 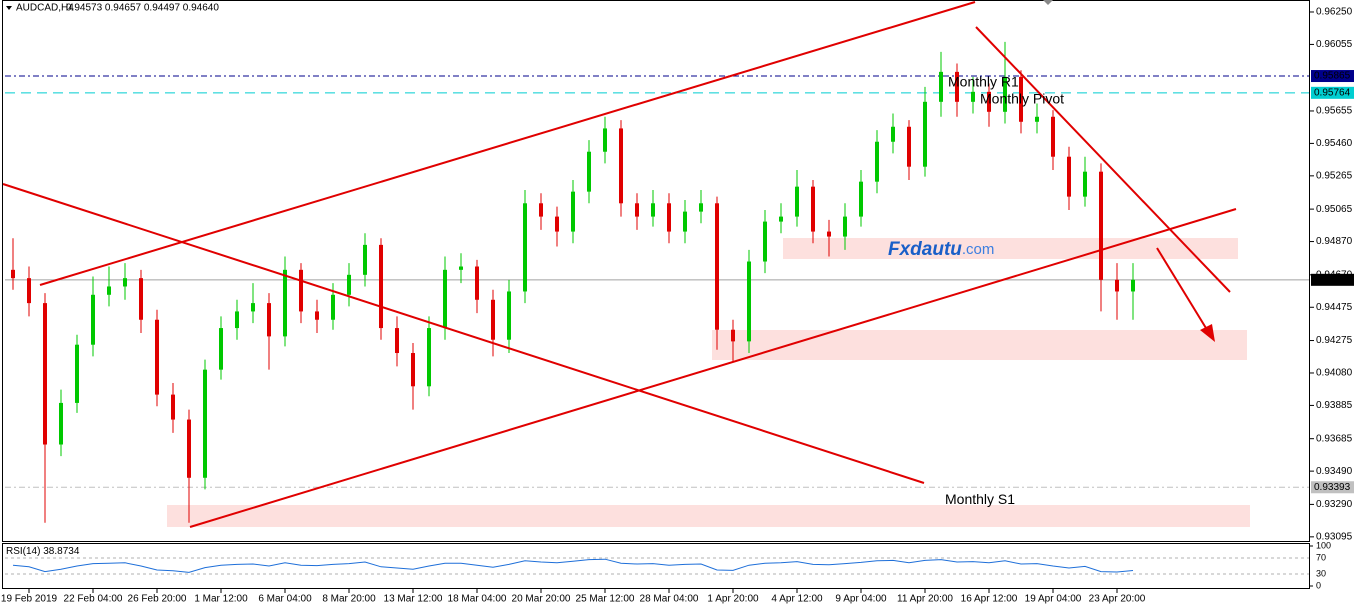 What do you see at coordinates (1022, 99) in the screenshot?
I see `level-name: Monthly Pivot` at bounding box center [1022, 99].